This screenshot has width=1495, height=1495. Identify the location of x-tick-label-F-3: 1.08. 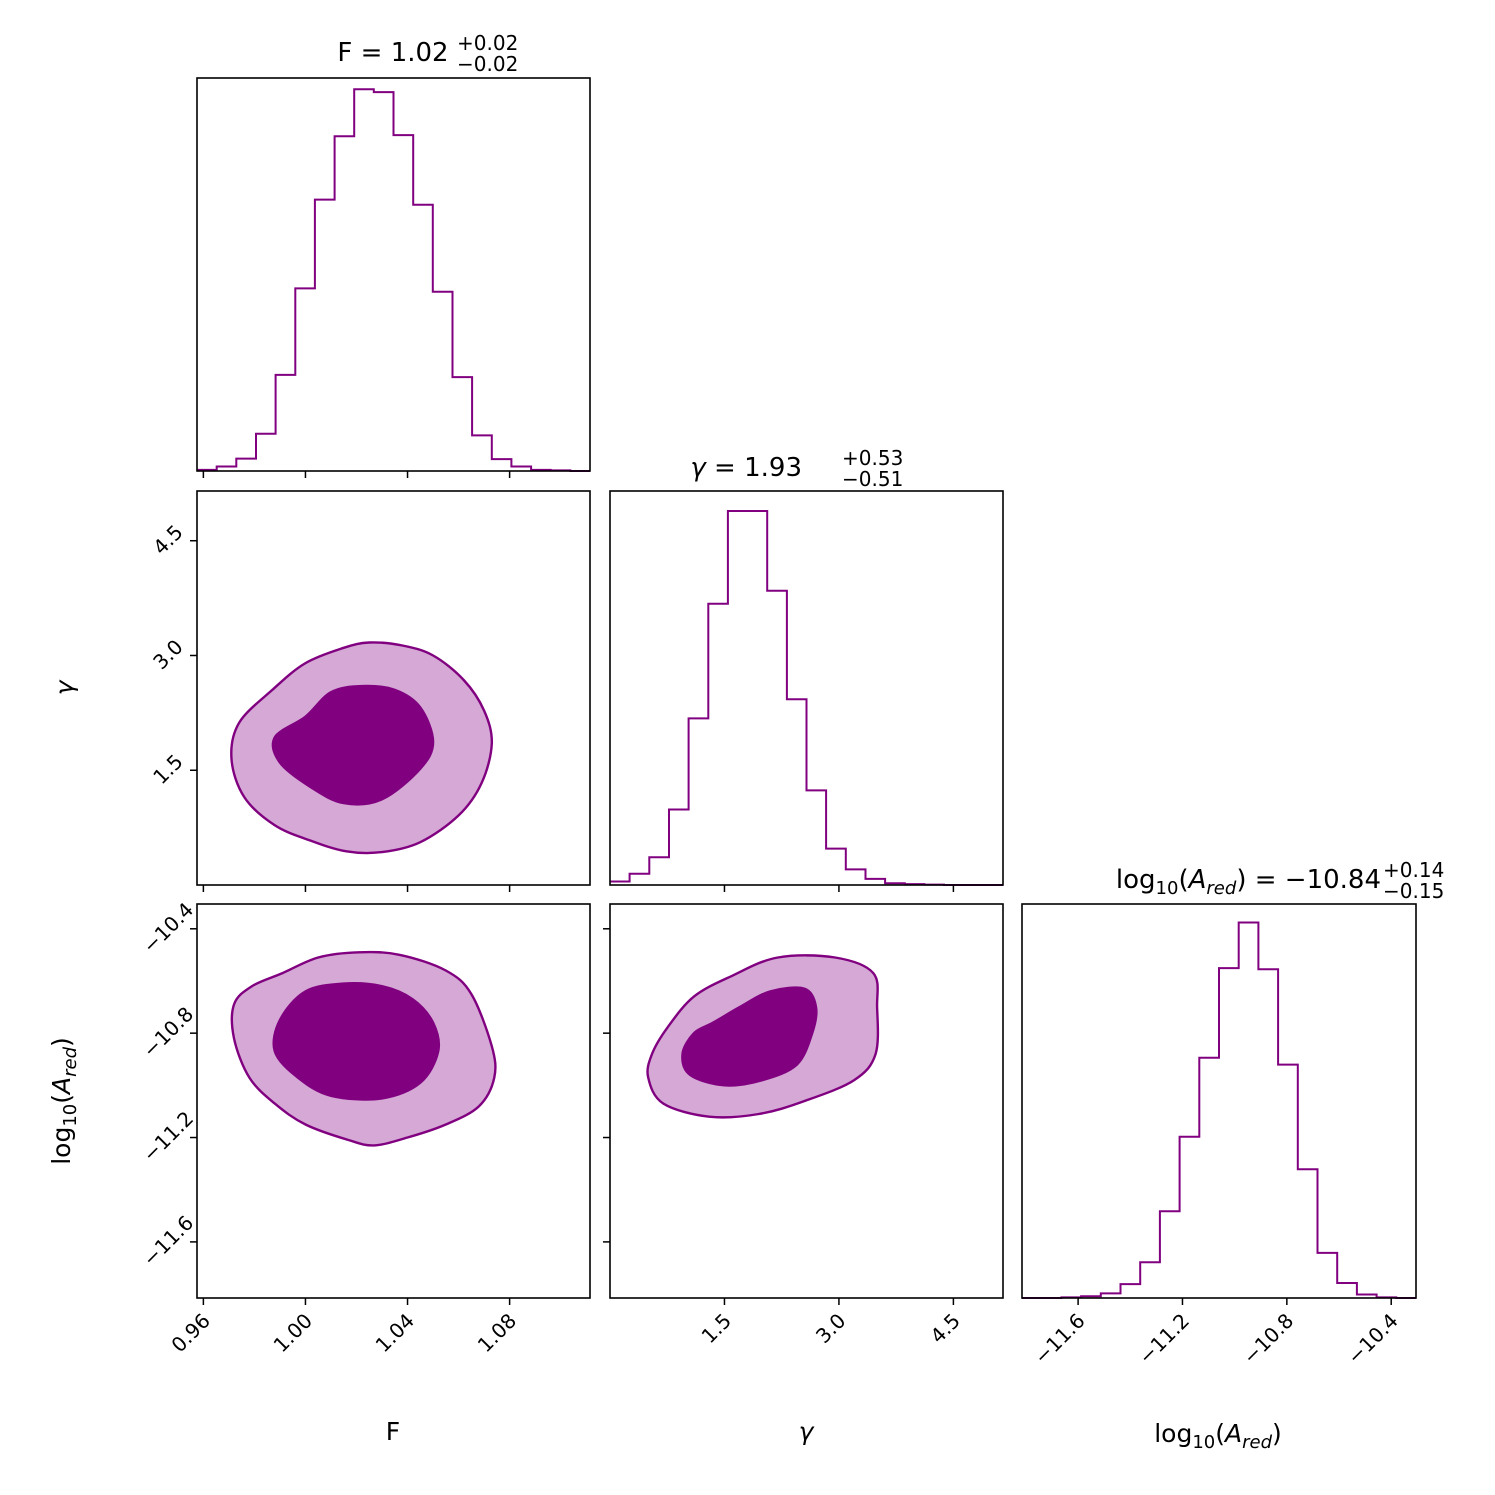
(497, 1333).